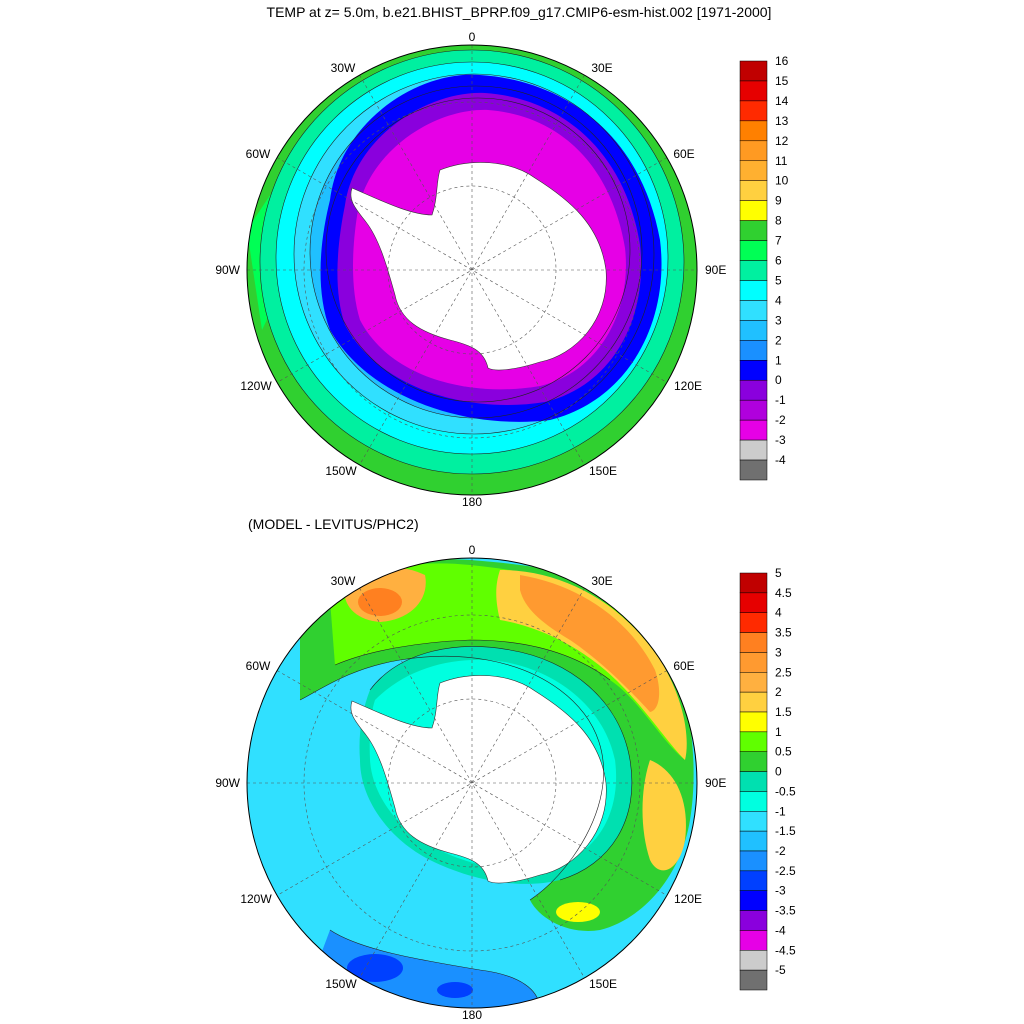  Describe the element at coordinates (782, 101) in the screenshot. I see `top-colorbar-tick-label: 14` at that location.